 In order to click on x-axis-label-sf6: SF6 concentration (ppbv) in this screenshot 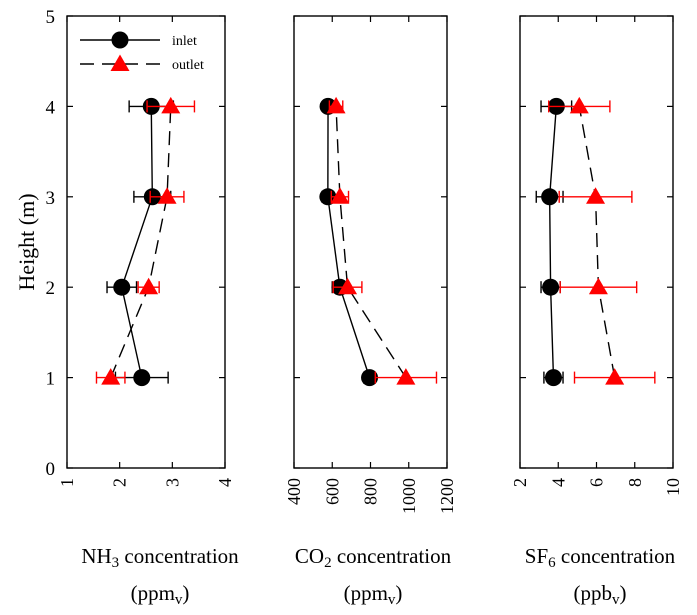, I will do `click(598, 578)`.